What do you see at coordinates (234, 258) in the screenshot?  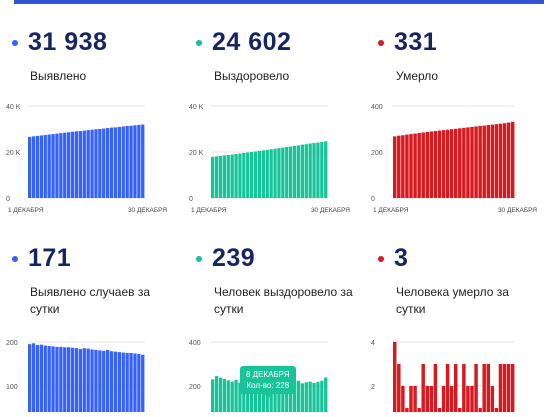 I see `stat-number: 239` at bounding box center [234, 258].